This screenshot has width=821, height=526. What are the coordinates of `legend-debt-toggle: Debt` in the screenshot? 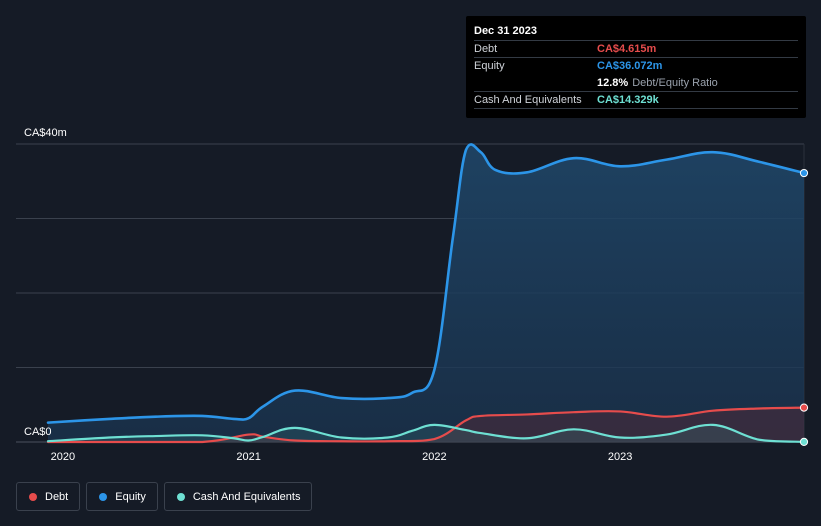 It's located at (48, 496).